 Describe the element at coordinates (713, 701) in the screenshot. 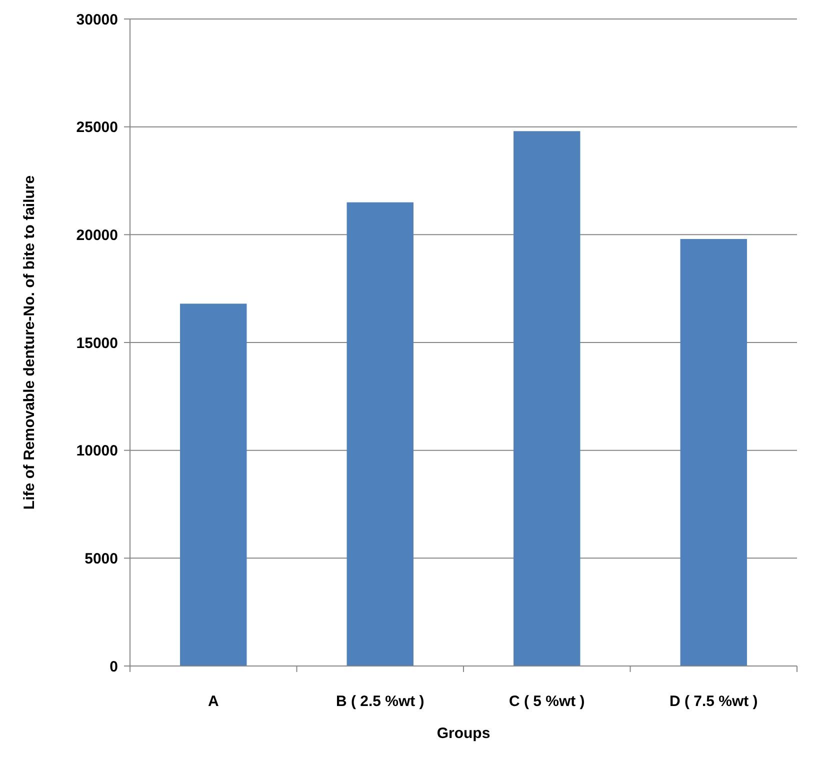

I see `x-tick-label: D ( 7.5 %wt )` at that location.